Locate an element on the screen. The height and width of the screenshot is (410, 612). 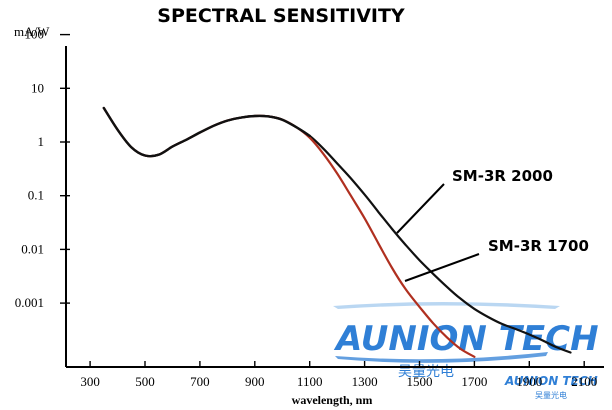
x-tick-label: 500 is located at coordinates (145, 381).